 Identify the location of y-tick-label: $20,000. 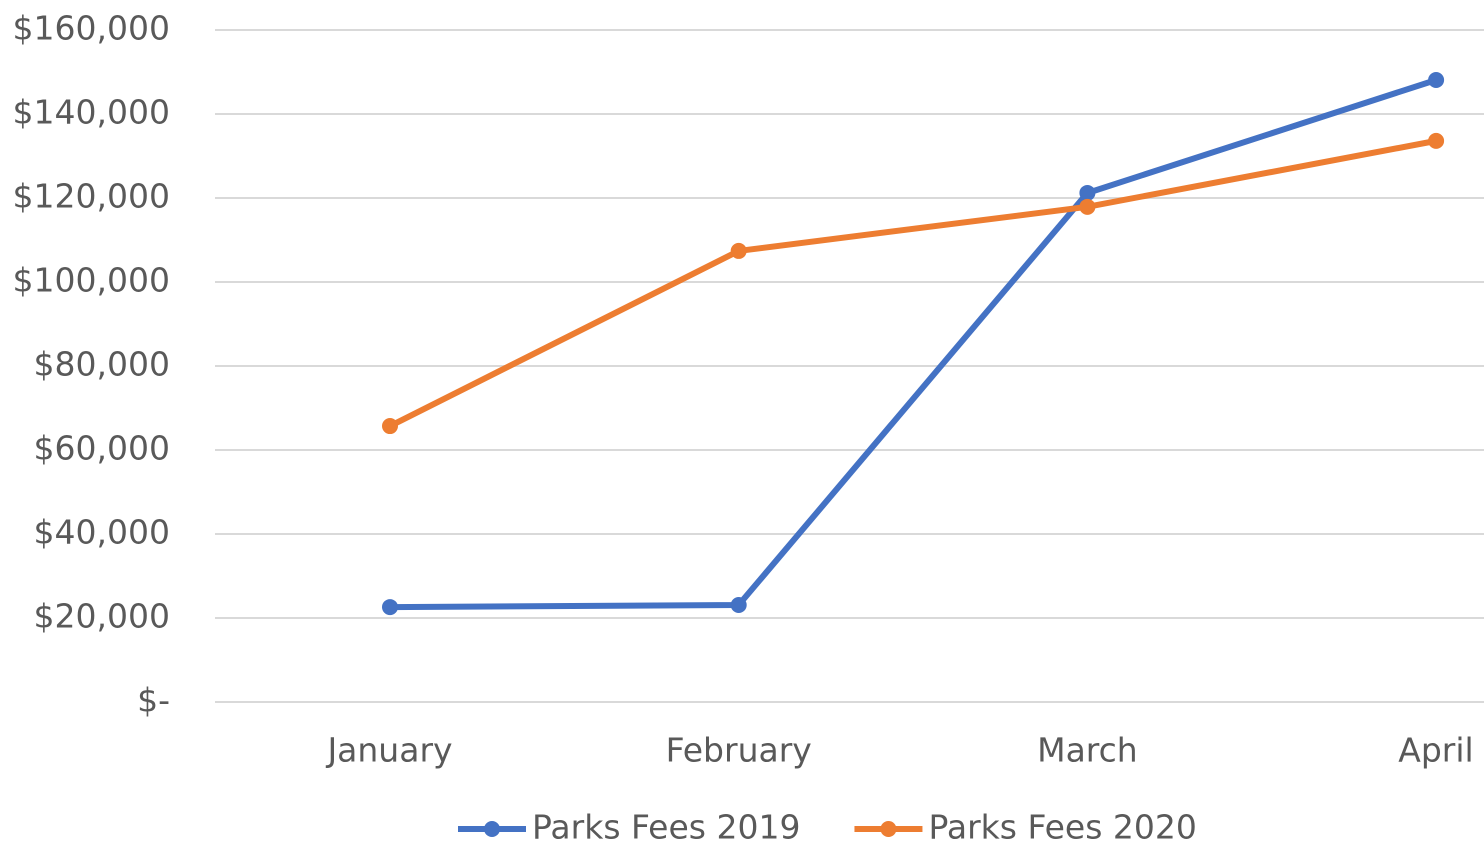
(102, 616).